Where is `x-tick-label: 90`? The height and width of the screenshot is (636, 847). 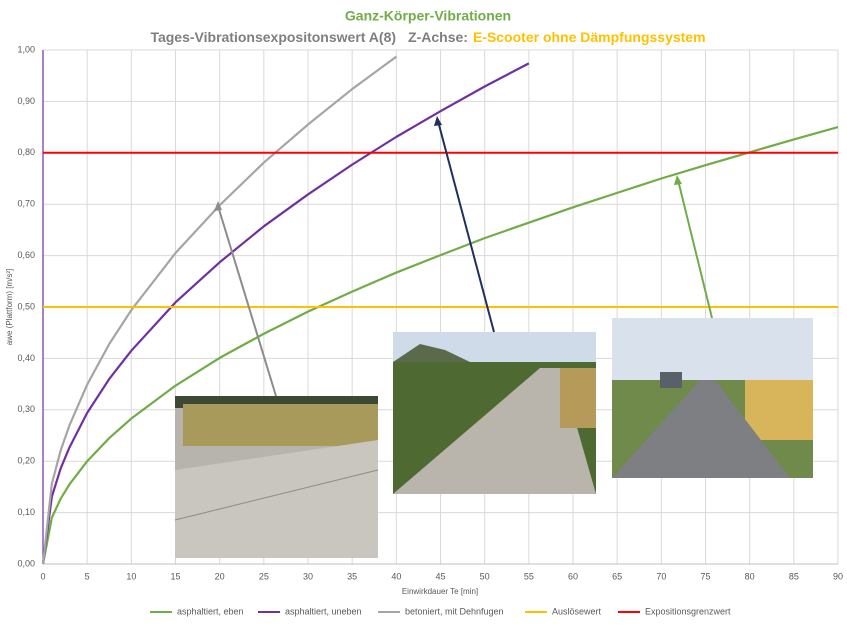
x-tick-label: 90 is located at coordinates (838, 576).